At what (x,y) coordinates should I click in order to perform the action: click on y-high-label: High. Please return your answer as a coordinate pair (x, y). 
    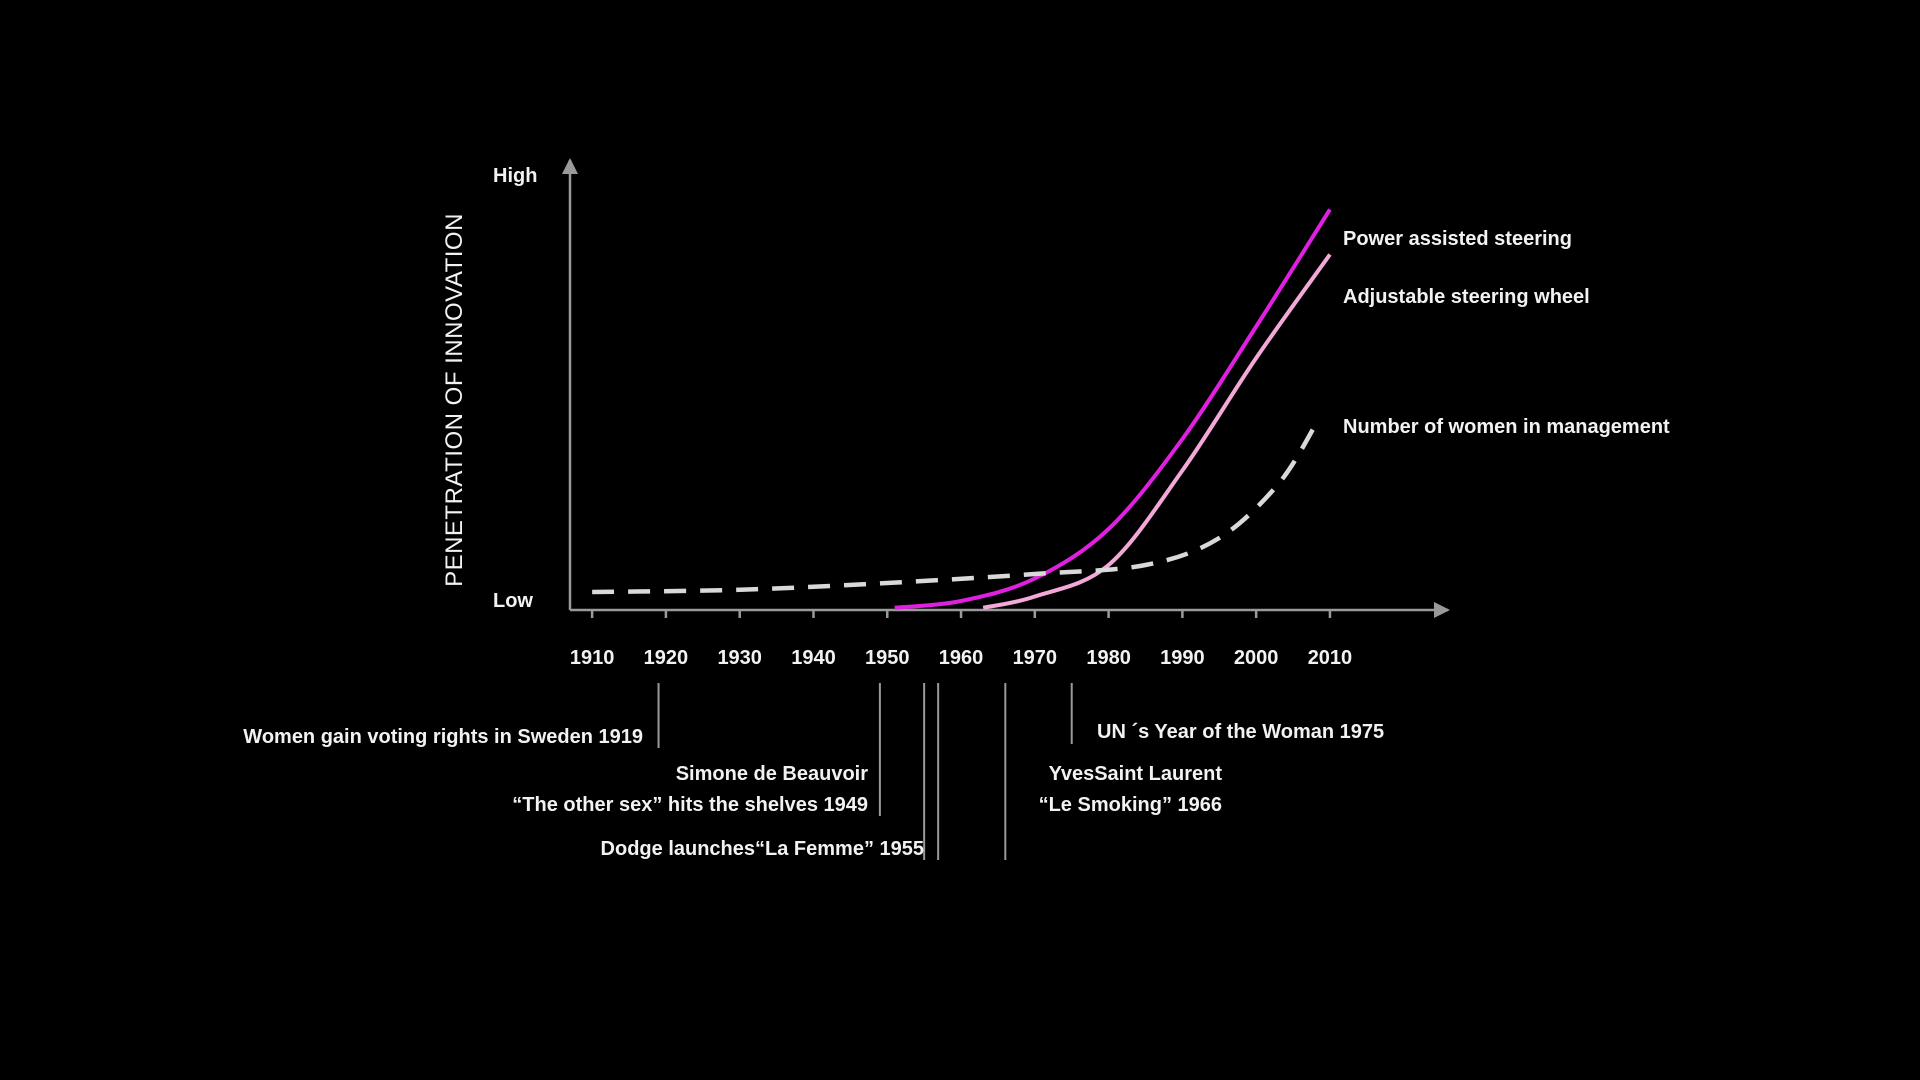
    Looking at the image, I should click on (515, 176).